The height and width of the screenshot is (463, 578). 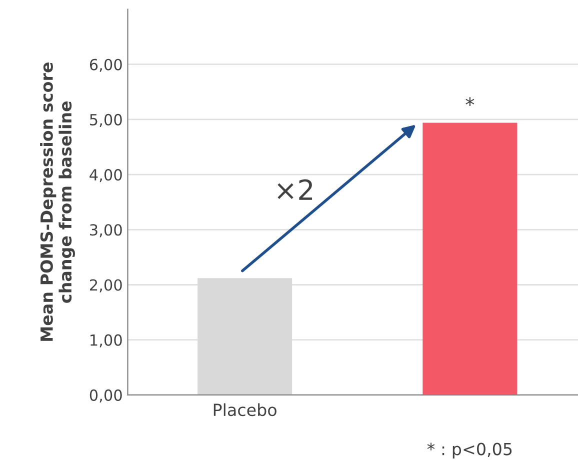 What do you see at coordinates (106, 231) in the screenshot?
I see `y-tick-label: 3,00` at bounding box center [106, 231].